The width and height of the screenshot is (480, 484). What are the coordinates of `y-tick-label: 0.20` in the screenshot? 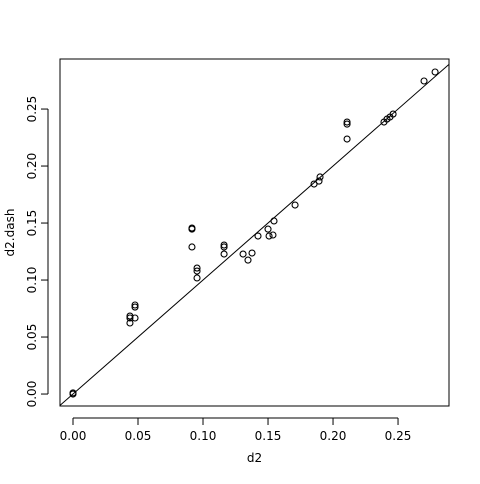 It's located at (32, 166).